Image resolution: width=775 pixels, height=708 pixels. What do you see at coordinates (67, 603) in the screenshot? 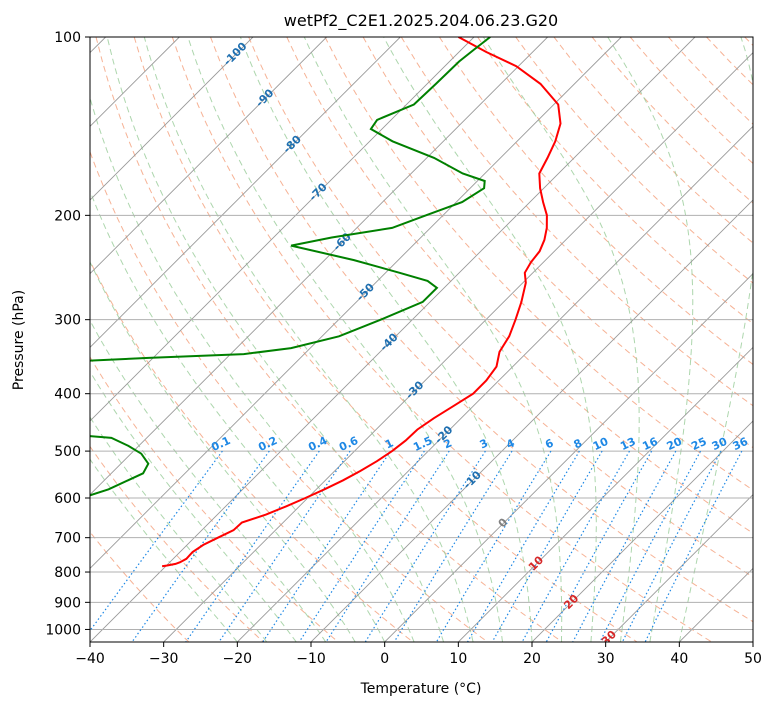
I see `y-tick-label: 900` at bounding box center [67, 603].